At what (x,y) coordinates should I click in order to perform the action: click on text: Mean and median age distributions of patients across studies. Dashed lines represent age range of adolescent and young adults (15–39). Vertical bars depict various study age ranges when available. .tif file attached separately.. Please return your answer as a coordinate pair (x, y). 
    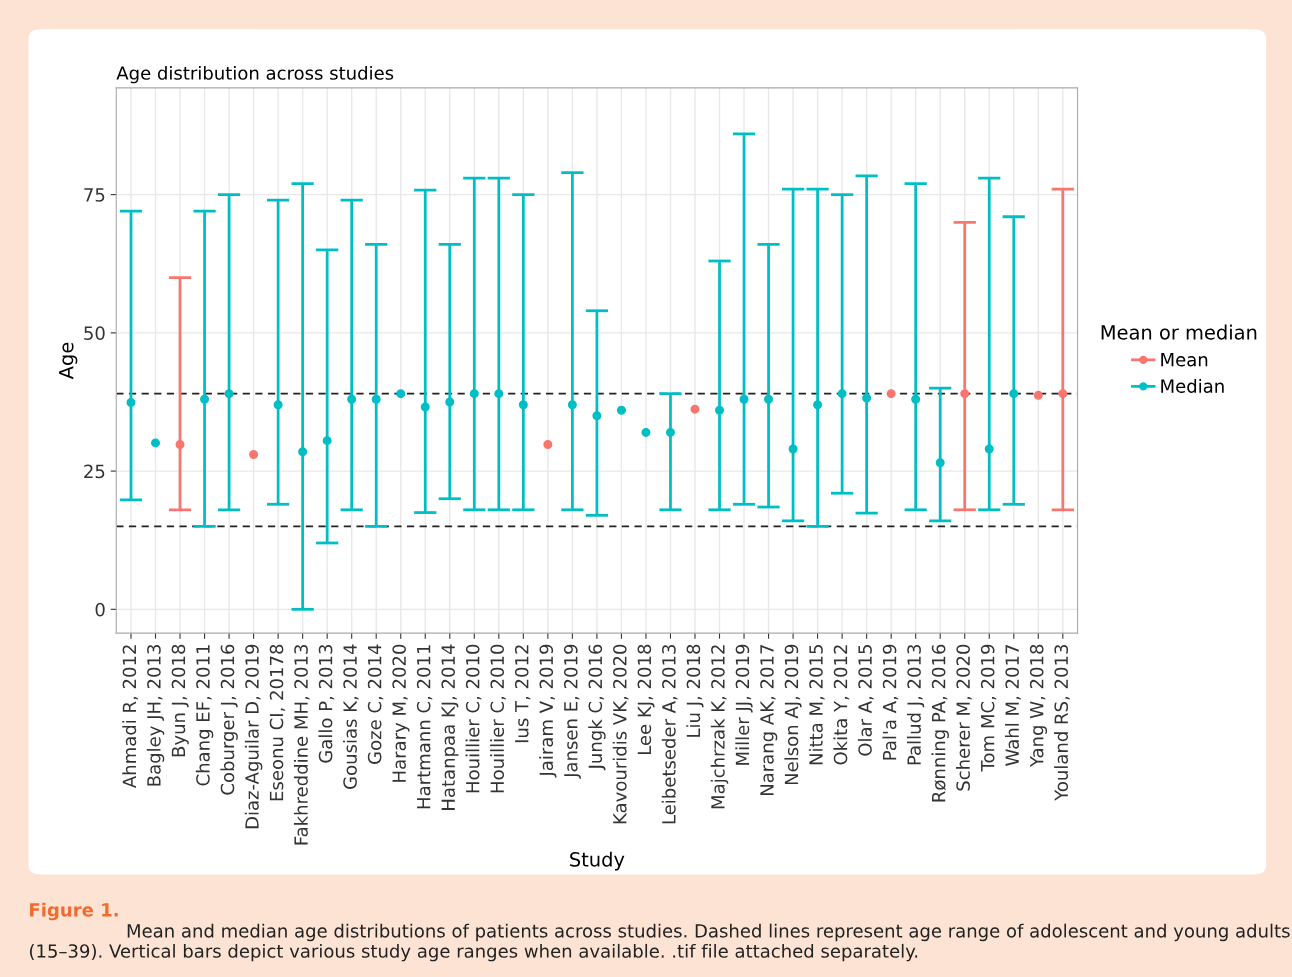
    Looking at the image, I should click on (659, 942).